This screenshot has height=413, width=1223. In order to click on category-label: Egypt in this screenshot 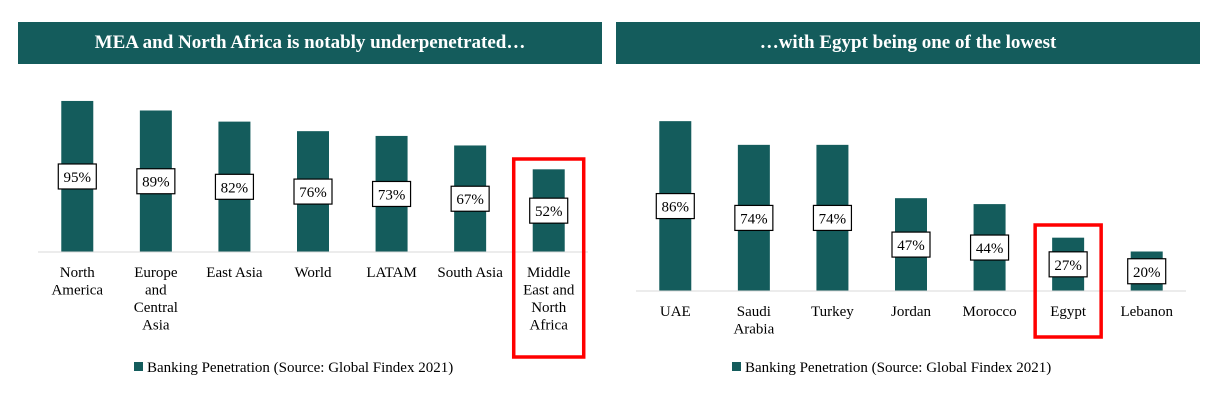, I will do `click(1068, 312)`.